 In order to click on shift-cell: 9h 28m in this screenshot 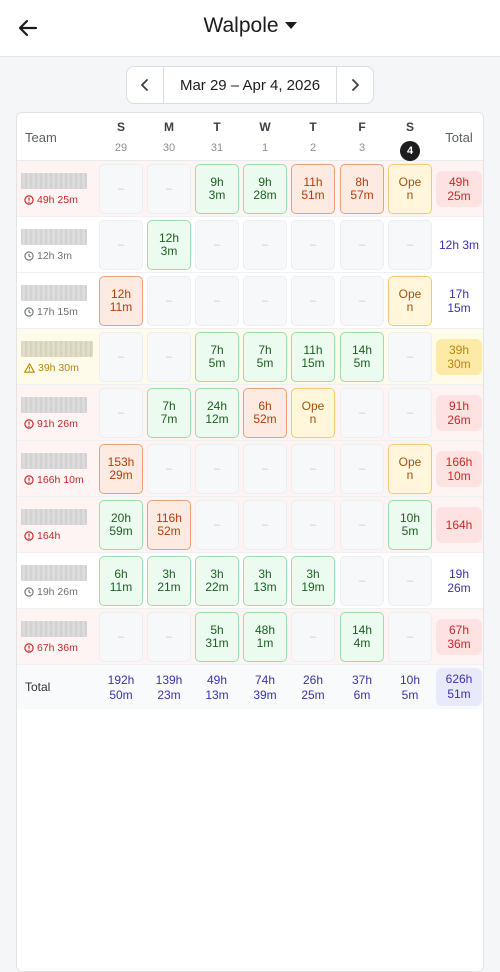, I will do `click(265, 189)`.